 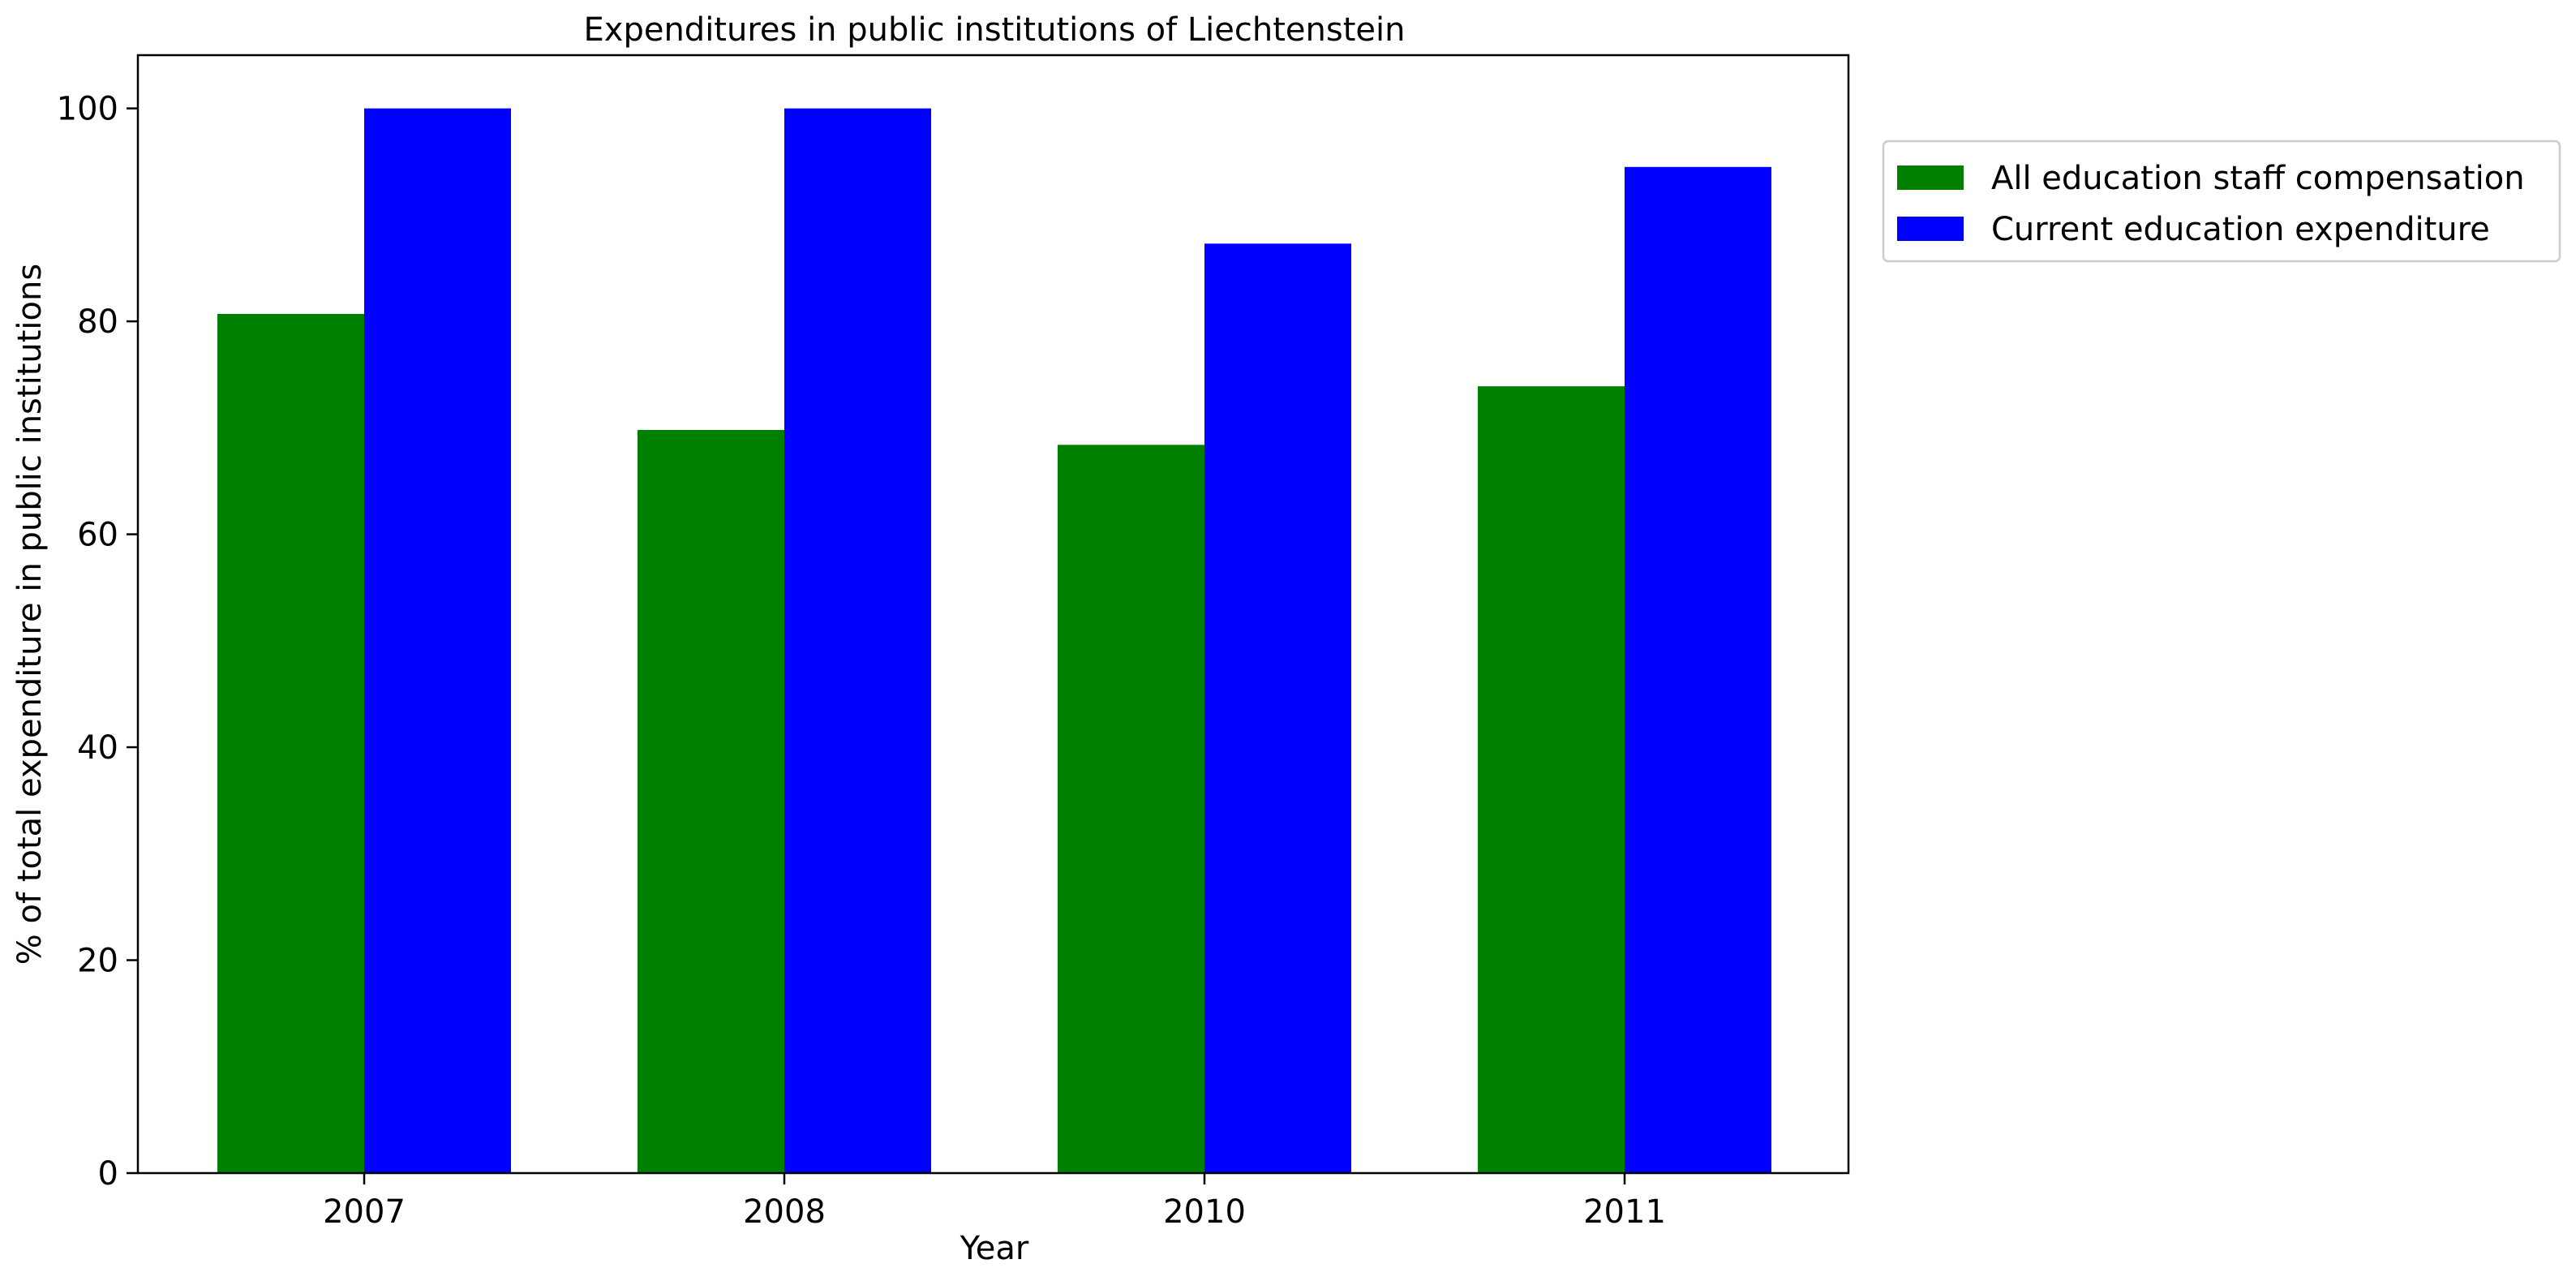 What do you see at coordinates (1624, 1212) in the screenshot?
I see `x-tick-label: 2011` at bounding box center [1624, 1212].